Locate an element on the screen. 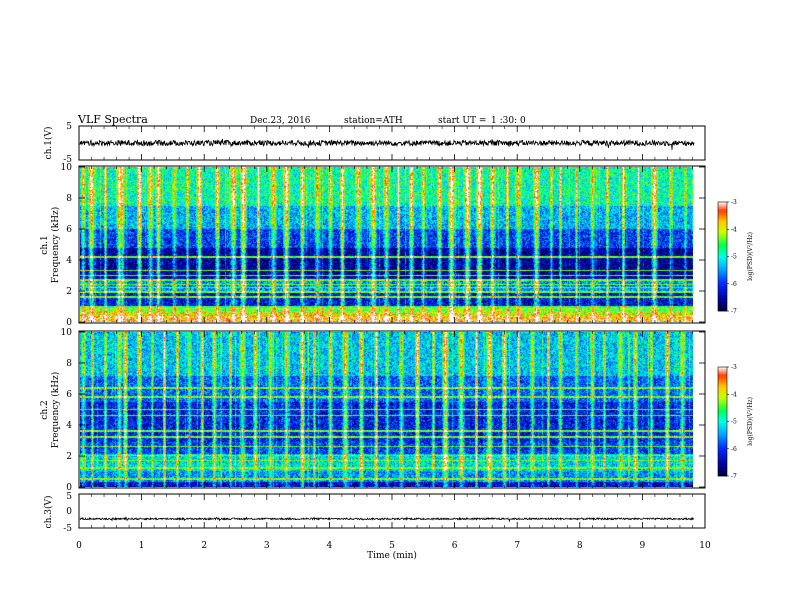 The height and width of the screenshot is (612, 792). freq-tick-label: 2 is located at coordinates (69, 292).